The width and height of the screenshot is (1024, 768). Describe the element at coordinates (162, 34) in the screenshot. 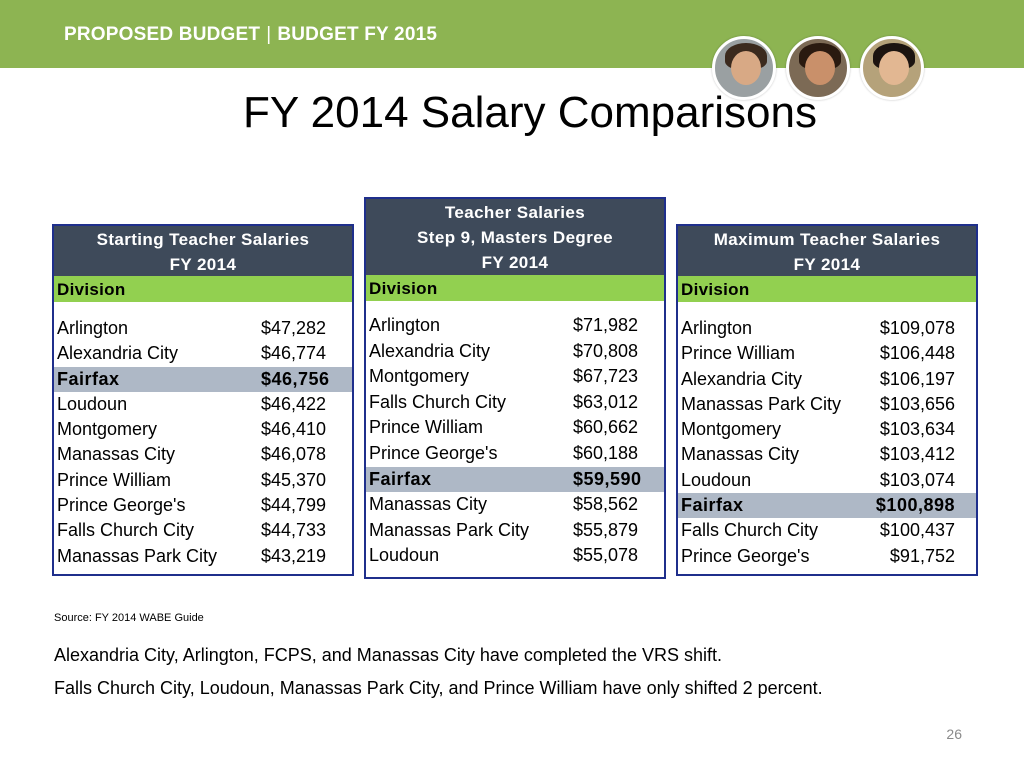

I see `header-left: PROPOSED BUDGET` at that location.